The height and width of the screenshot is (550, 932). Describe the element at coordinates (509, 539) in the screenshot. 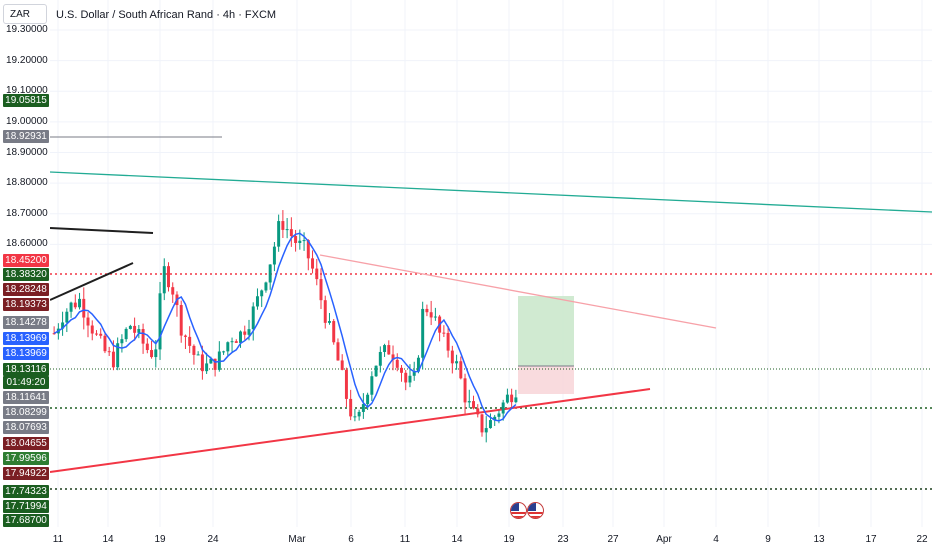

I see `time-tick: 19` at that location.